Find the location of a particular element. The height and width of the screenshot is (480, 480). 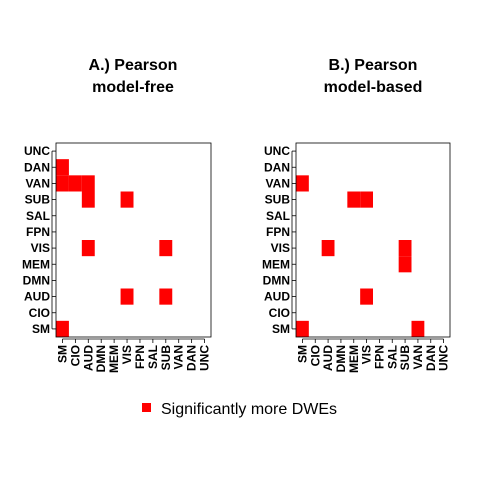

panel-title-line-2: model-free is located at coordinates (133, 87).